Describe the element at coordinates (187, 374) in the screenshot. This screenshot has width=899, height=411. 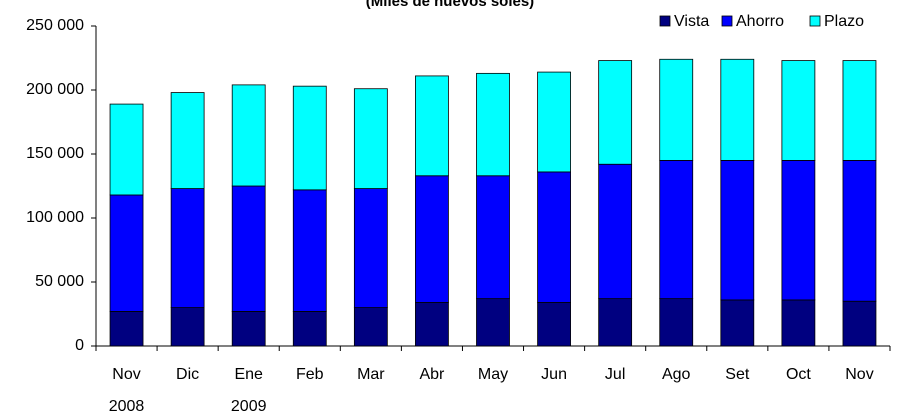
I see `x-tick-label: Dic` at that location.